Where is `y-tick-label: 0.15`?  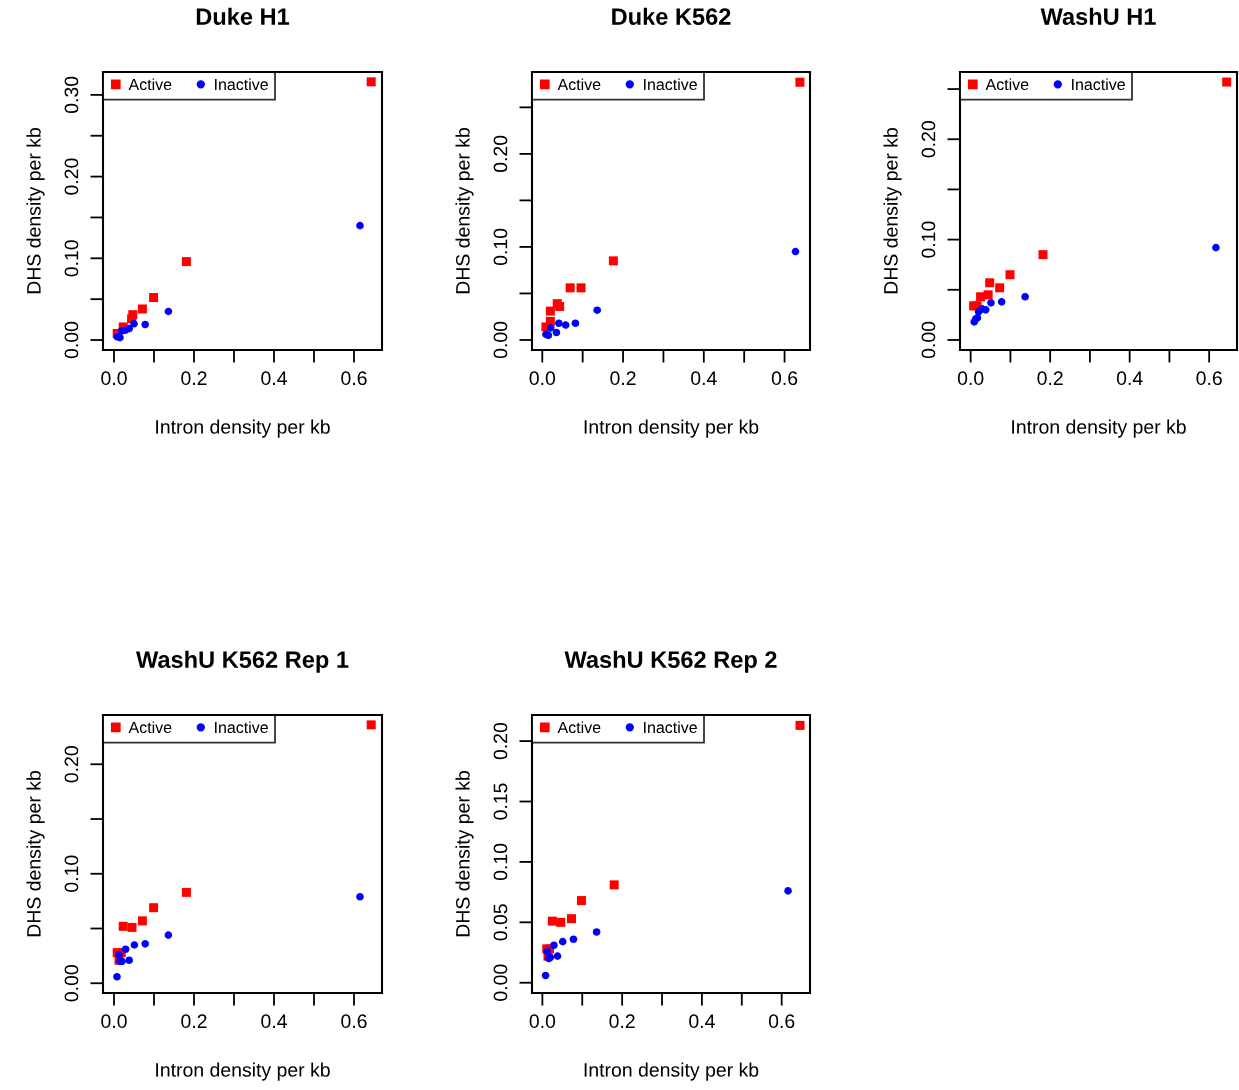 y-tick-label: 0.15 is located at coordinates (500, 801).